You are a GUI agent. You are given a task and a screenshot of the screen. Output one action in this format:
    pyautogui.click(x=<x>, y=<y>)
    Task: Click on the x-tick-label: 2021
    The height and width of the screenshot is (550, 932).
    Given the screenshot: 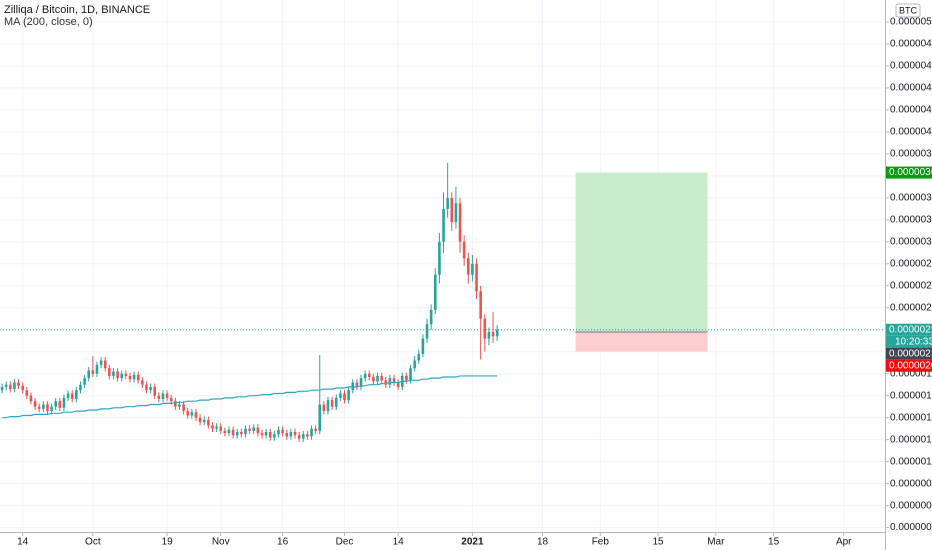 What is the action you would take?
    pyautogui.click(x=472, y=542)
    